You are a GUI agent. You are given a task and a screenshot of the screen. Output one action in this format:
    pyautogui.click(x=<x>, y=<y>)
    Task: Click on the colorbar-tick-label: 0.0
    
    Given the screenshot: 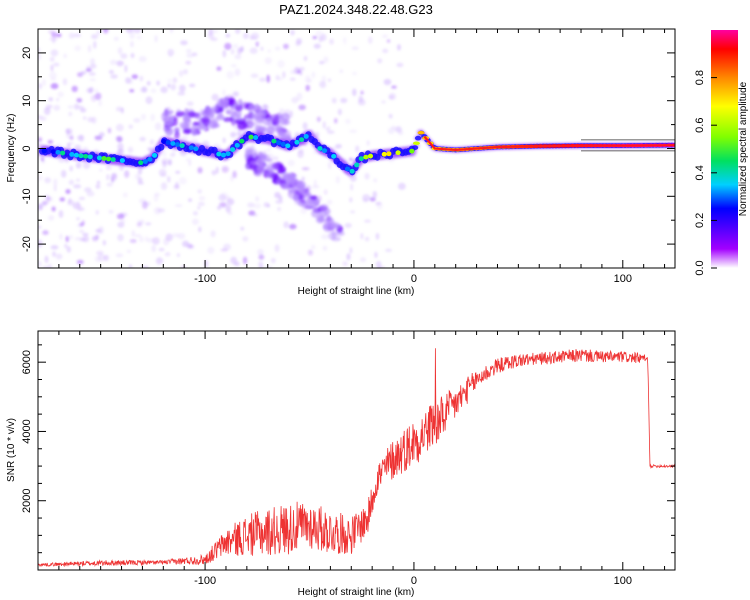 What is the action you would take?
    pyautogui.click(x=700, y=267)
    